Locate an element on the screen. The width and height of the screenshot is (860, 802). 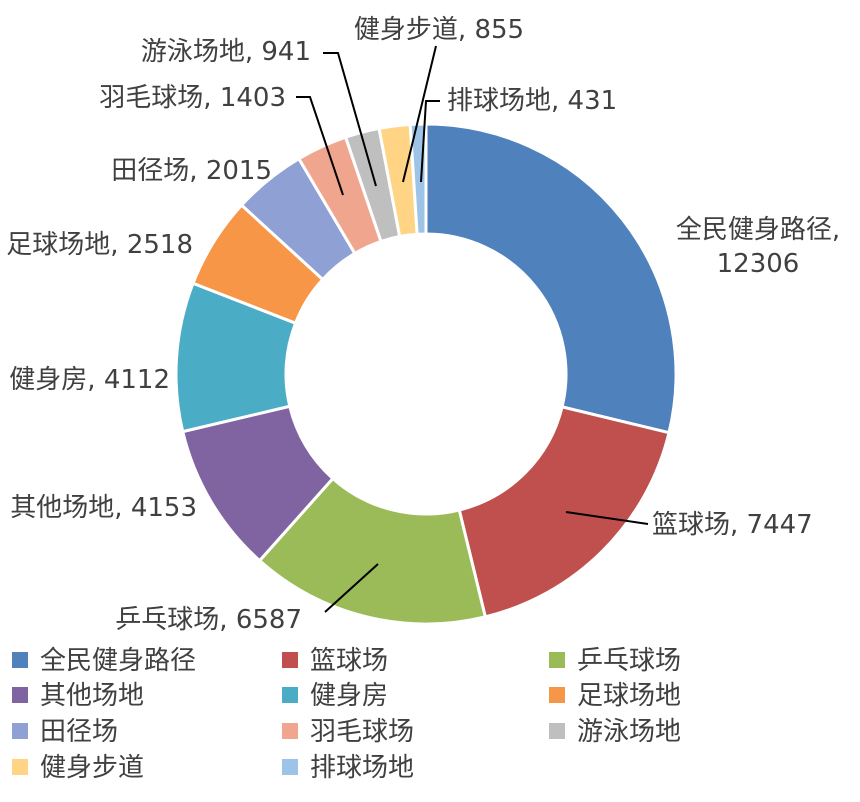
legend-label: 全民健身路径 is located at coordinates (118, 661).